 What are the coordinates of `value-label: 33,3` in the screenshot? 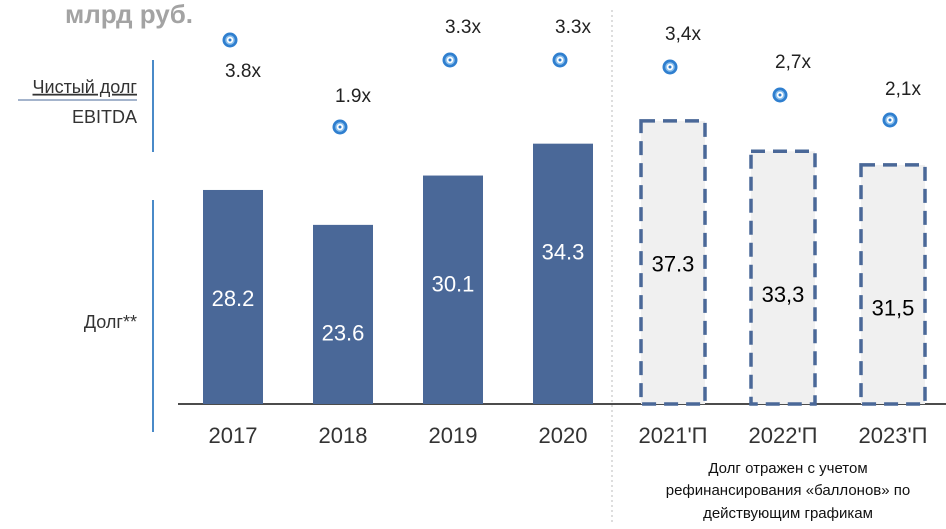 It's located at (783, 294).